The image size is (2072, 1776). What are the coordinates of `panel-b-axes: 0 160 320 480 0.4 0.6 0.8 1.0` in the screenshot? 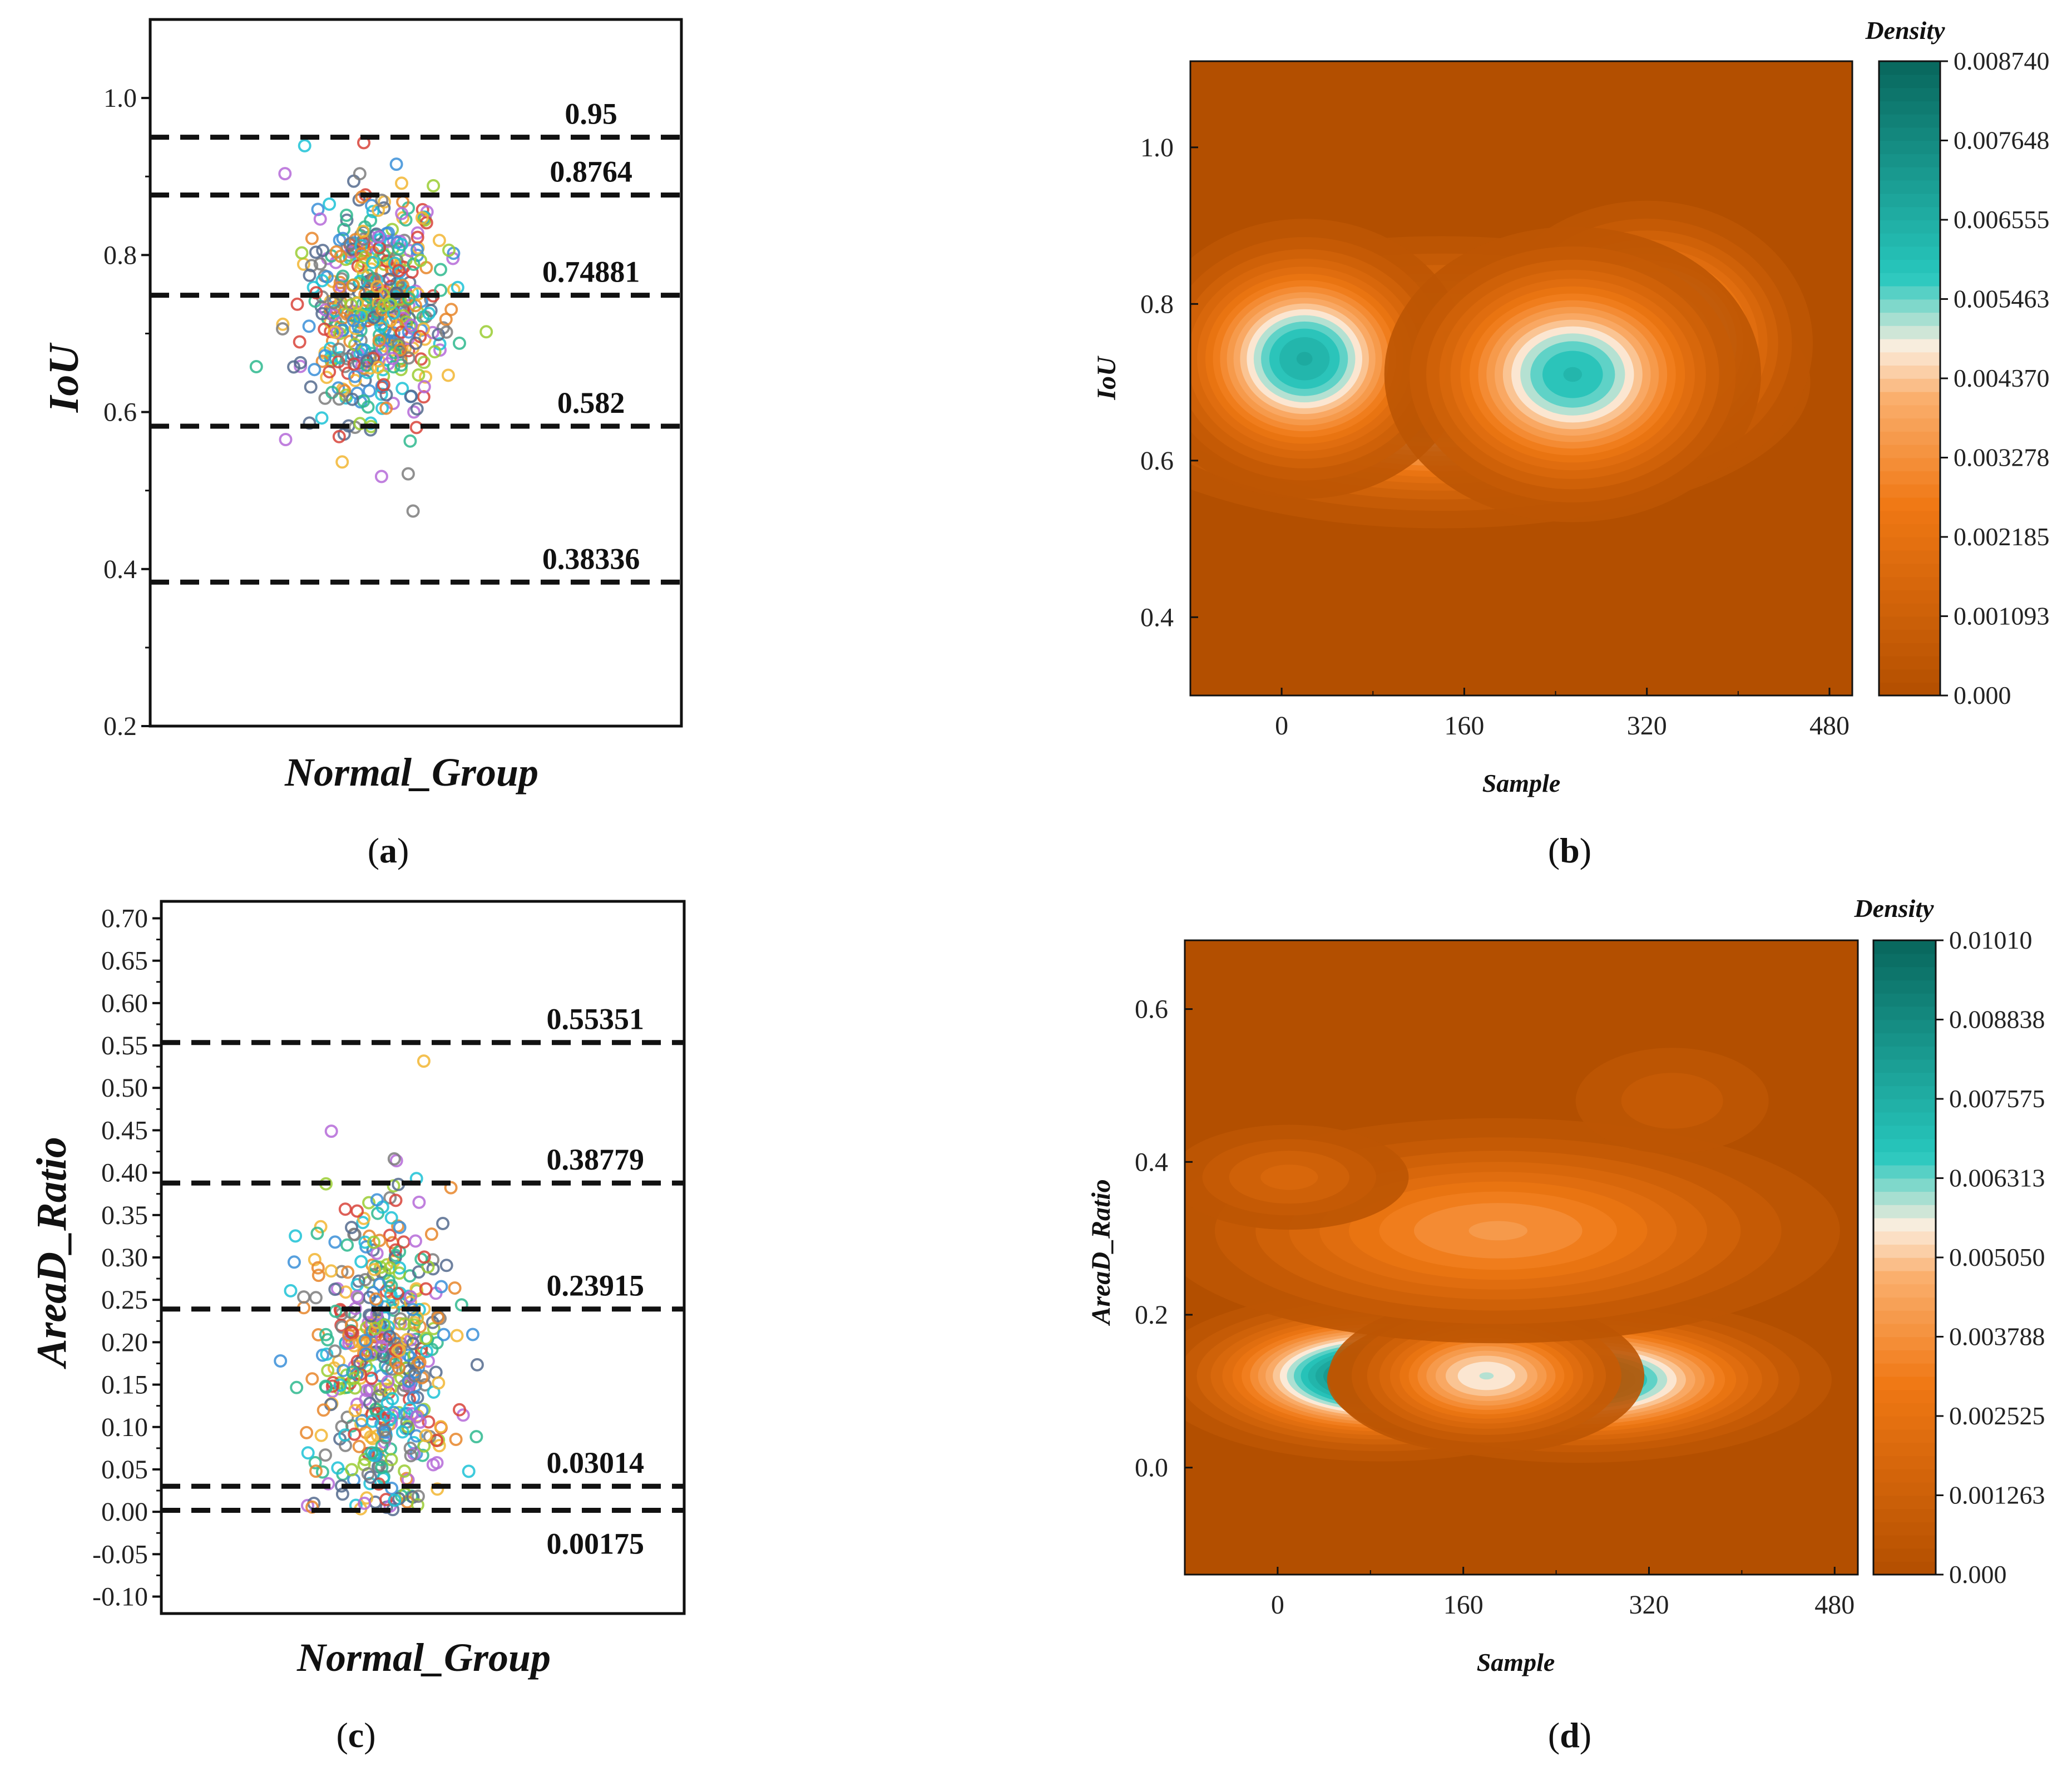 It's located at (1495, 437).